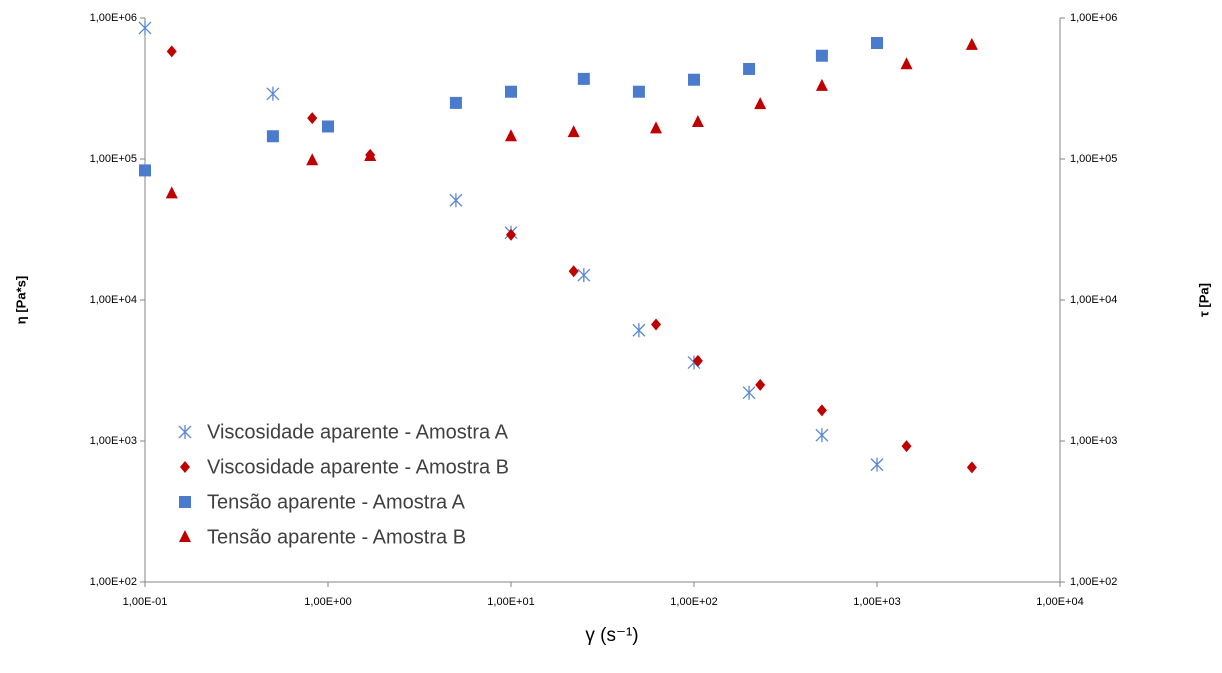 Image resolution: width=1222 pixels, height=673 pixels. What do you see at coordinates (1093, 159) in the screenshot?
I see `y2-tick-label: 1,00E+05` at bounding box center [1093, 159].